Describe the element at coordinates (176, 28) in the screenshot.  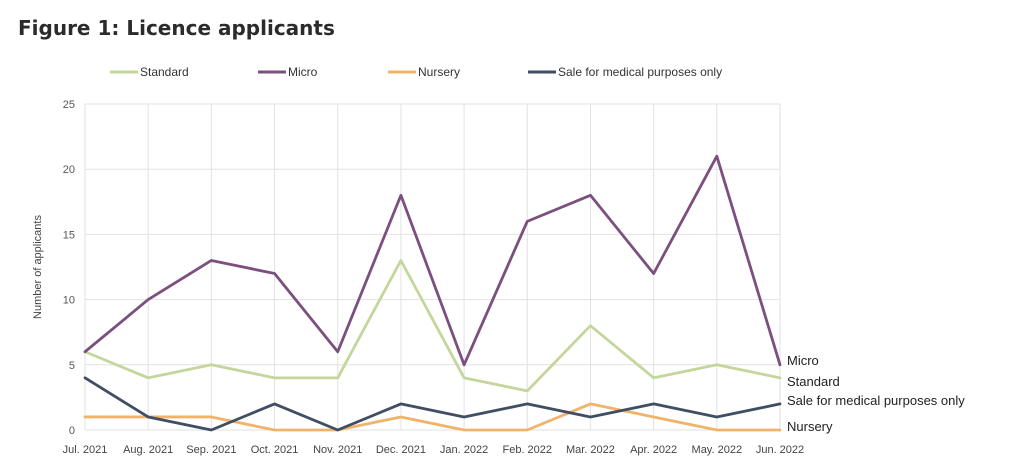
I see `figure-title: Figure 1: Licence applicants` at that location.